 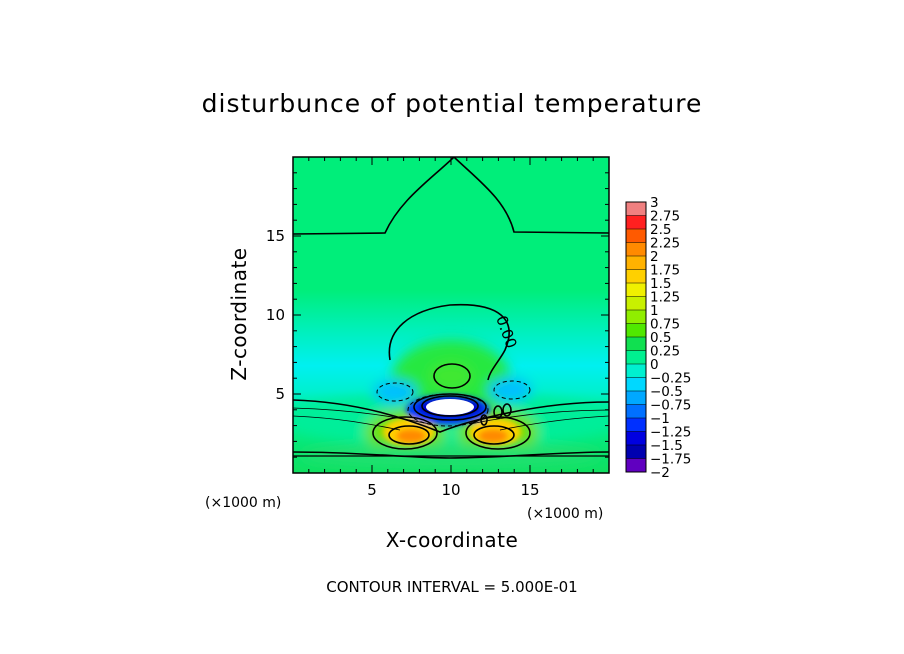 I want to click on x-axis-label: X-coordinate, so click(x=452, y=540).